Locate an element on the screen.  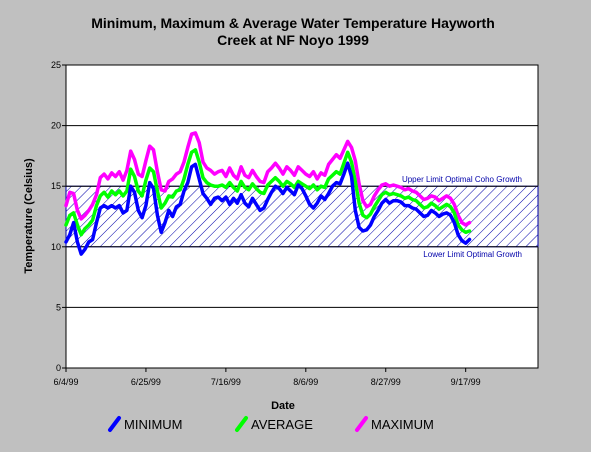
y-axis-ticks: 0 5 10 15 20 25 is located at coordinates (58, 216).